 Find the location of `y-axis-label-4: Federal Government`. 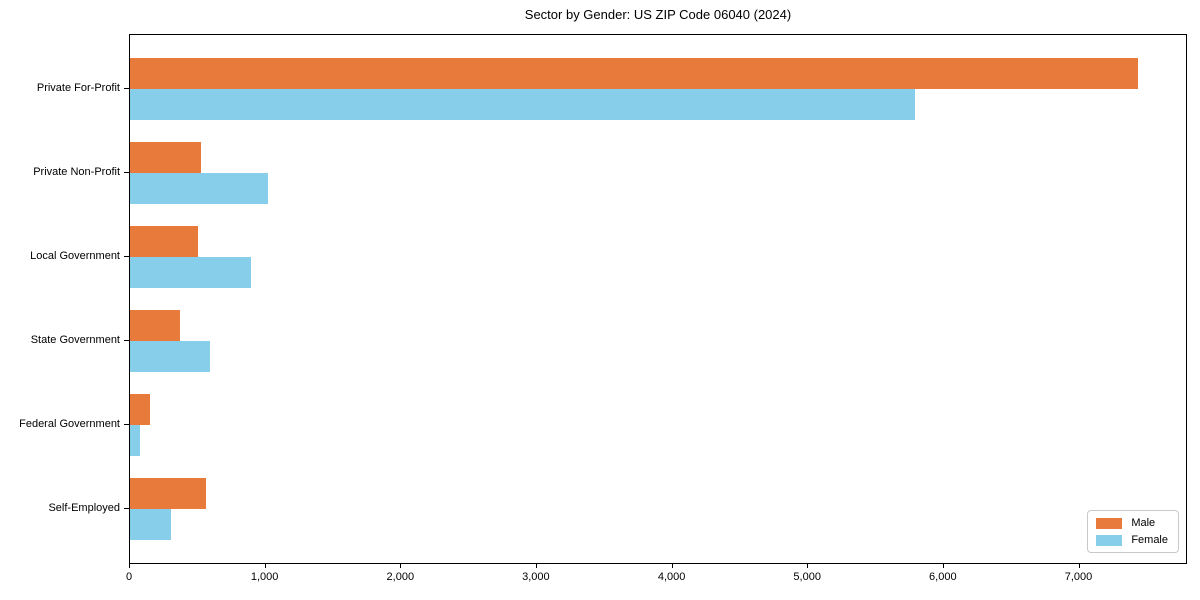

y-axis-label-4: Federal Government is located at coordinates (69, 424).